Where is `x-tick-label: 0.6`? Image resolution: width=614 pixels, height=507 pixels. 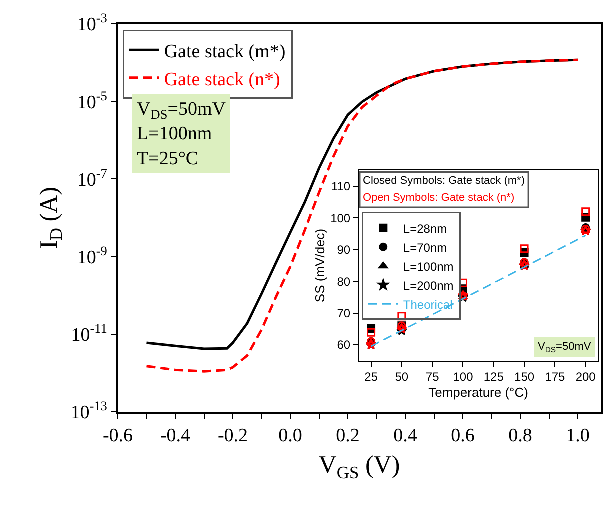 x-tick-label: 0.6 is located at coordinates (463, 436).